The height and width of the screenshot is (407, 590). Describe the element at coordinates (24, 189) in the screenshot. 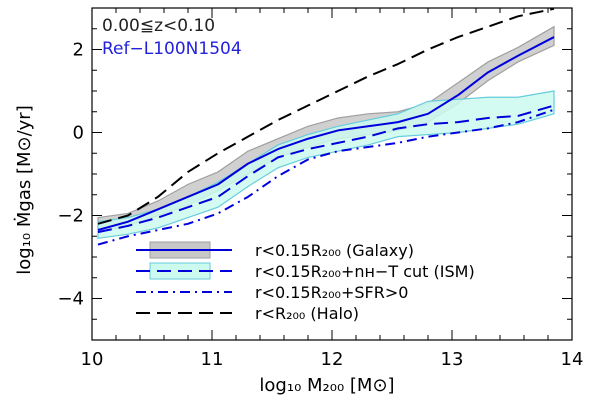

I see `y-axis-label: log₁₀ Ṁgas [M⊙/yr]` at that location.